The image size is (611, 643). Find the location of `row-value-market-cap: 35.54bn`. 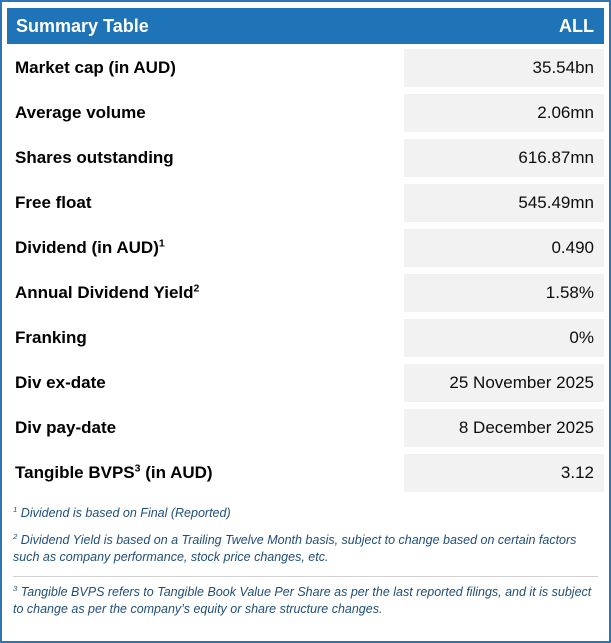

row-value-market-cap: 35.54bn is located at coordinates (504, 67).